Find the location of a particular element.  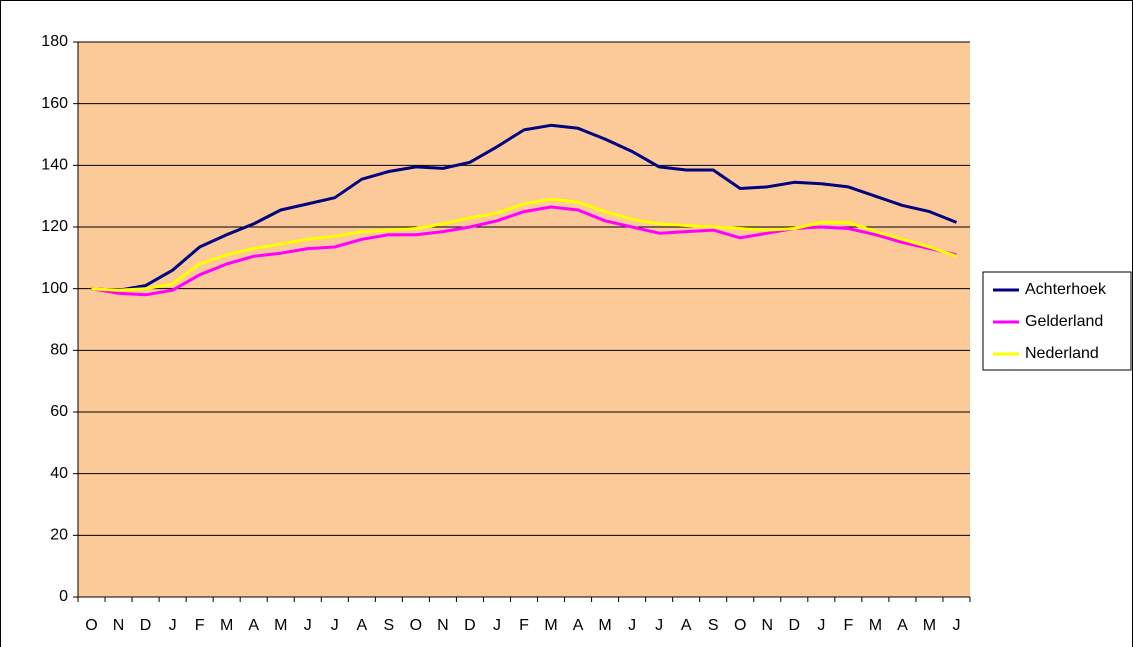

y-tick-label: 180 is located at coordinates (54, 41).